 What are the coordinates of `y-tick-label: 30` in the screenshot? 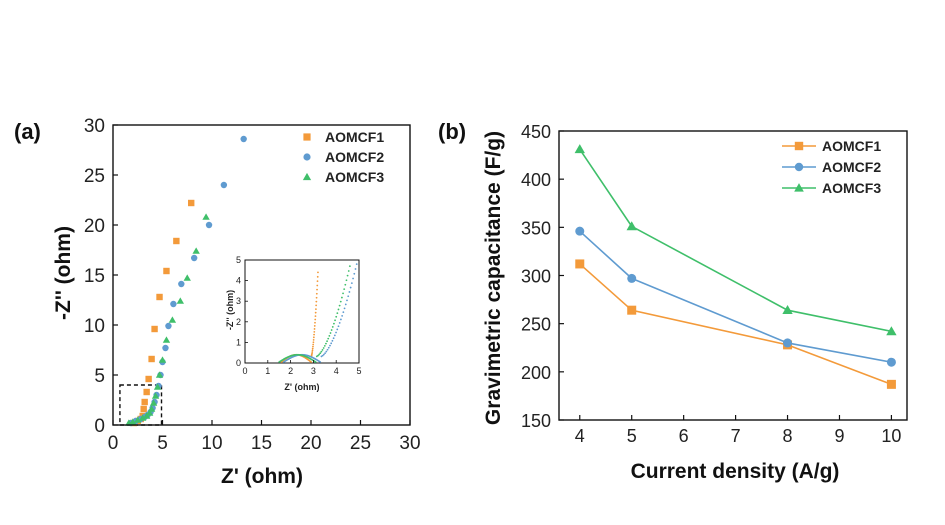 It's located at (94, 126).